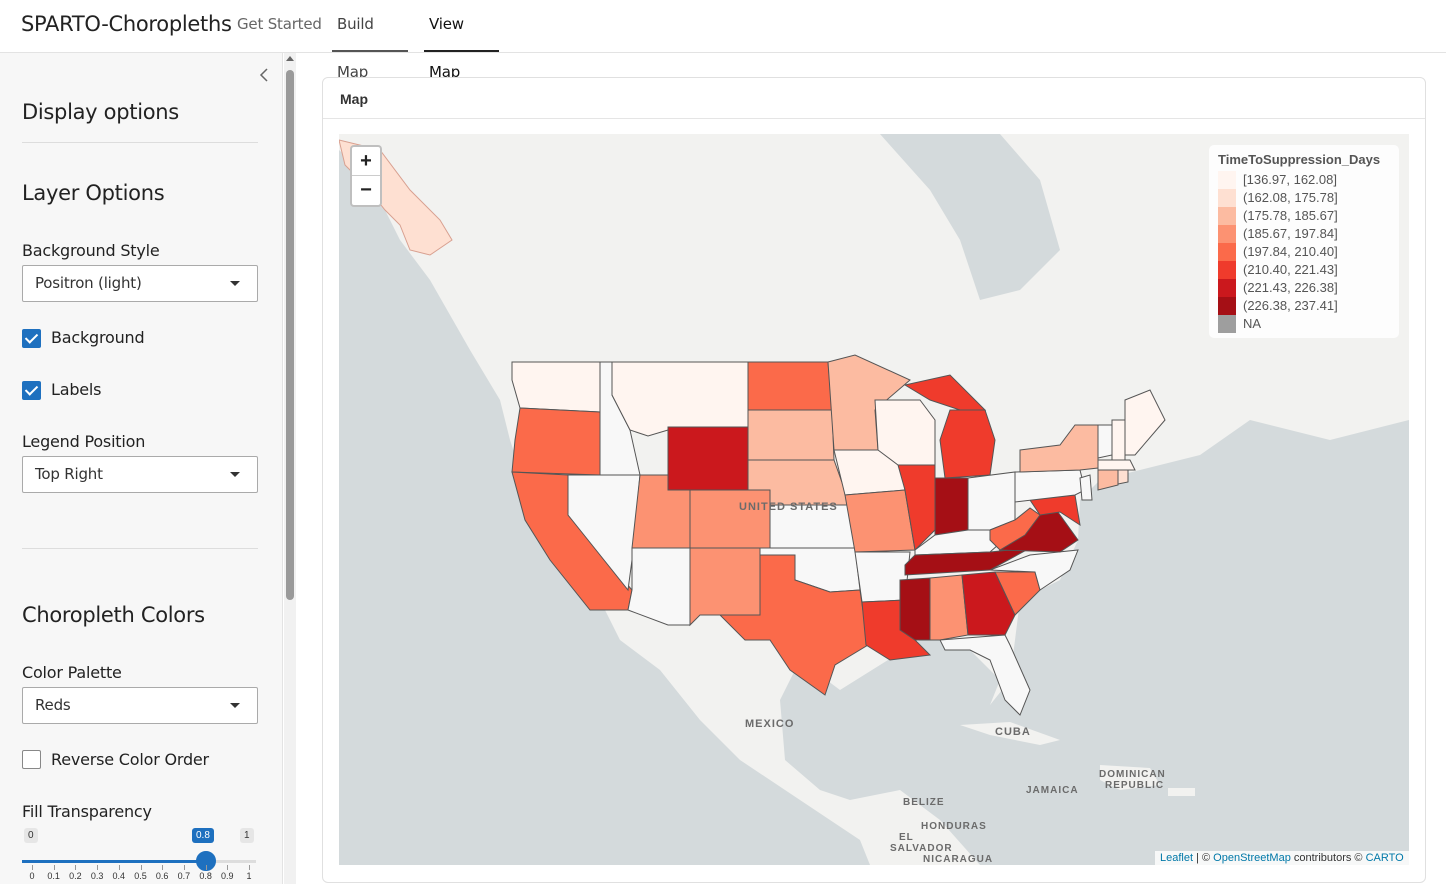 The image size is (1446, 884). Describe the element at coordinates (97, 876) in the screenshot. I see `slider-tick-label: 0.3` at that location.